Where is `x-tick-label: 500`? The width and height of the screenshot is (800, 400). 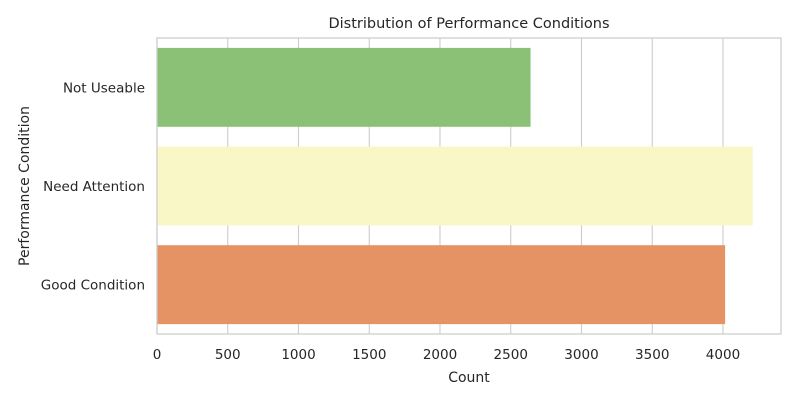 x-tick-label: 500 is located at coordinates (228, 355).